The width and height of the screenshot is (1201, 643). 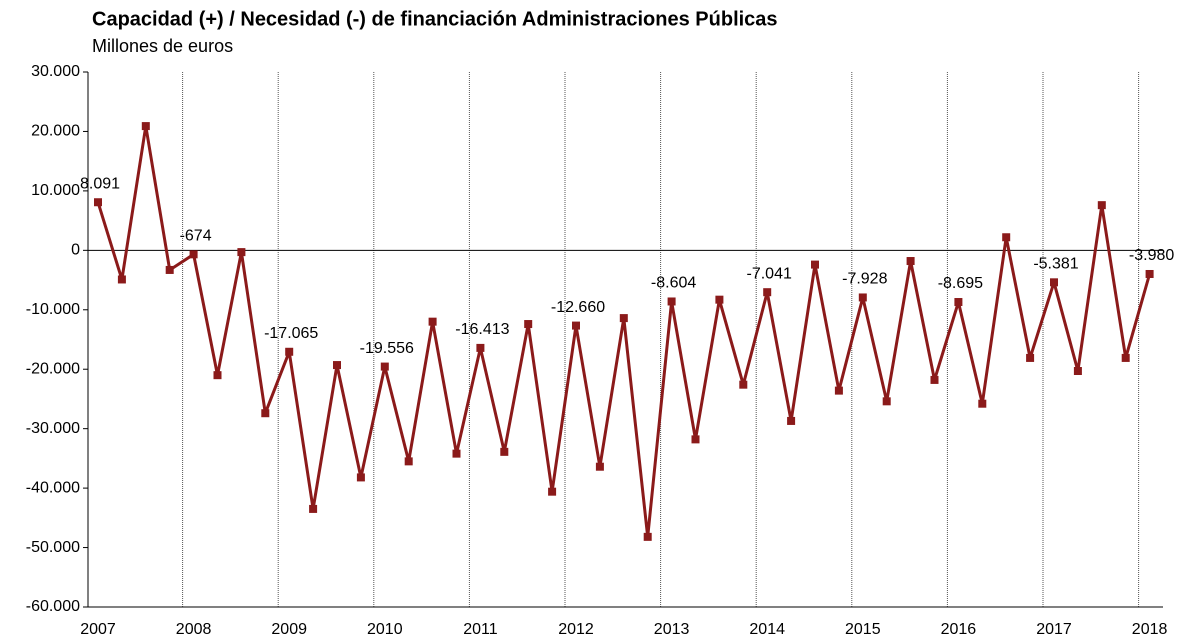 What do you see at coordinates (480, 629) in the screenshot?
I see `x-tick-label: 2011` at bounding box center [480, 629].